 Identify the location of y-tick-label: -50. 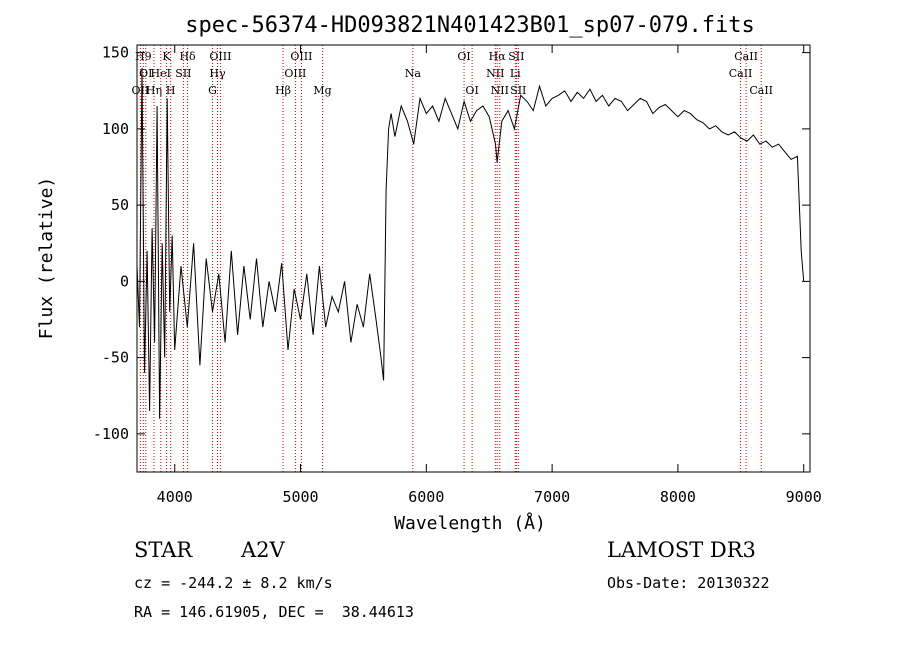
(115, 358).